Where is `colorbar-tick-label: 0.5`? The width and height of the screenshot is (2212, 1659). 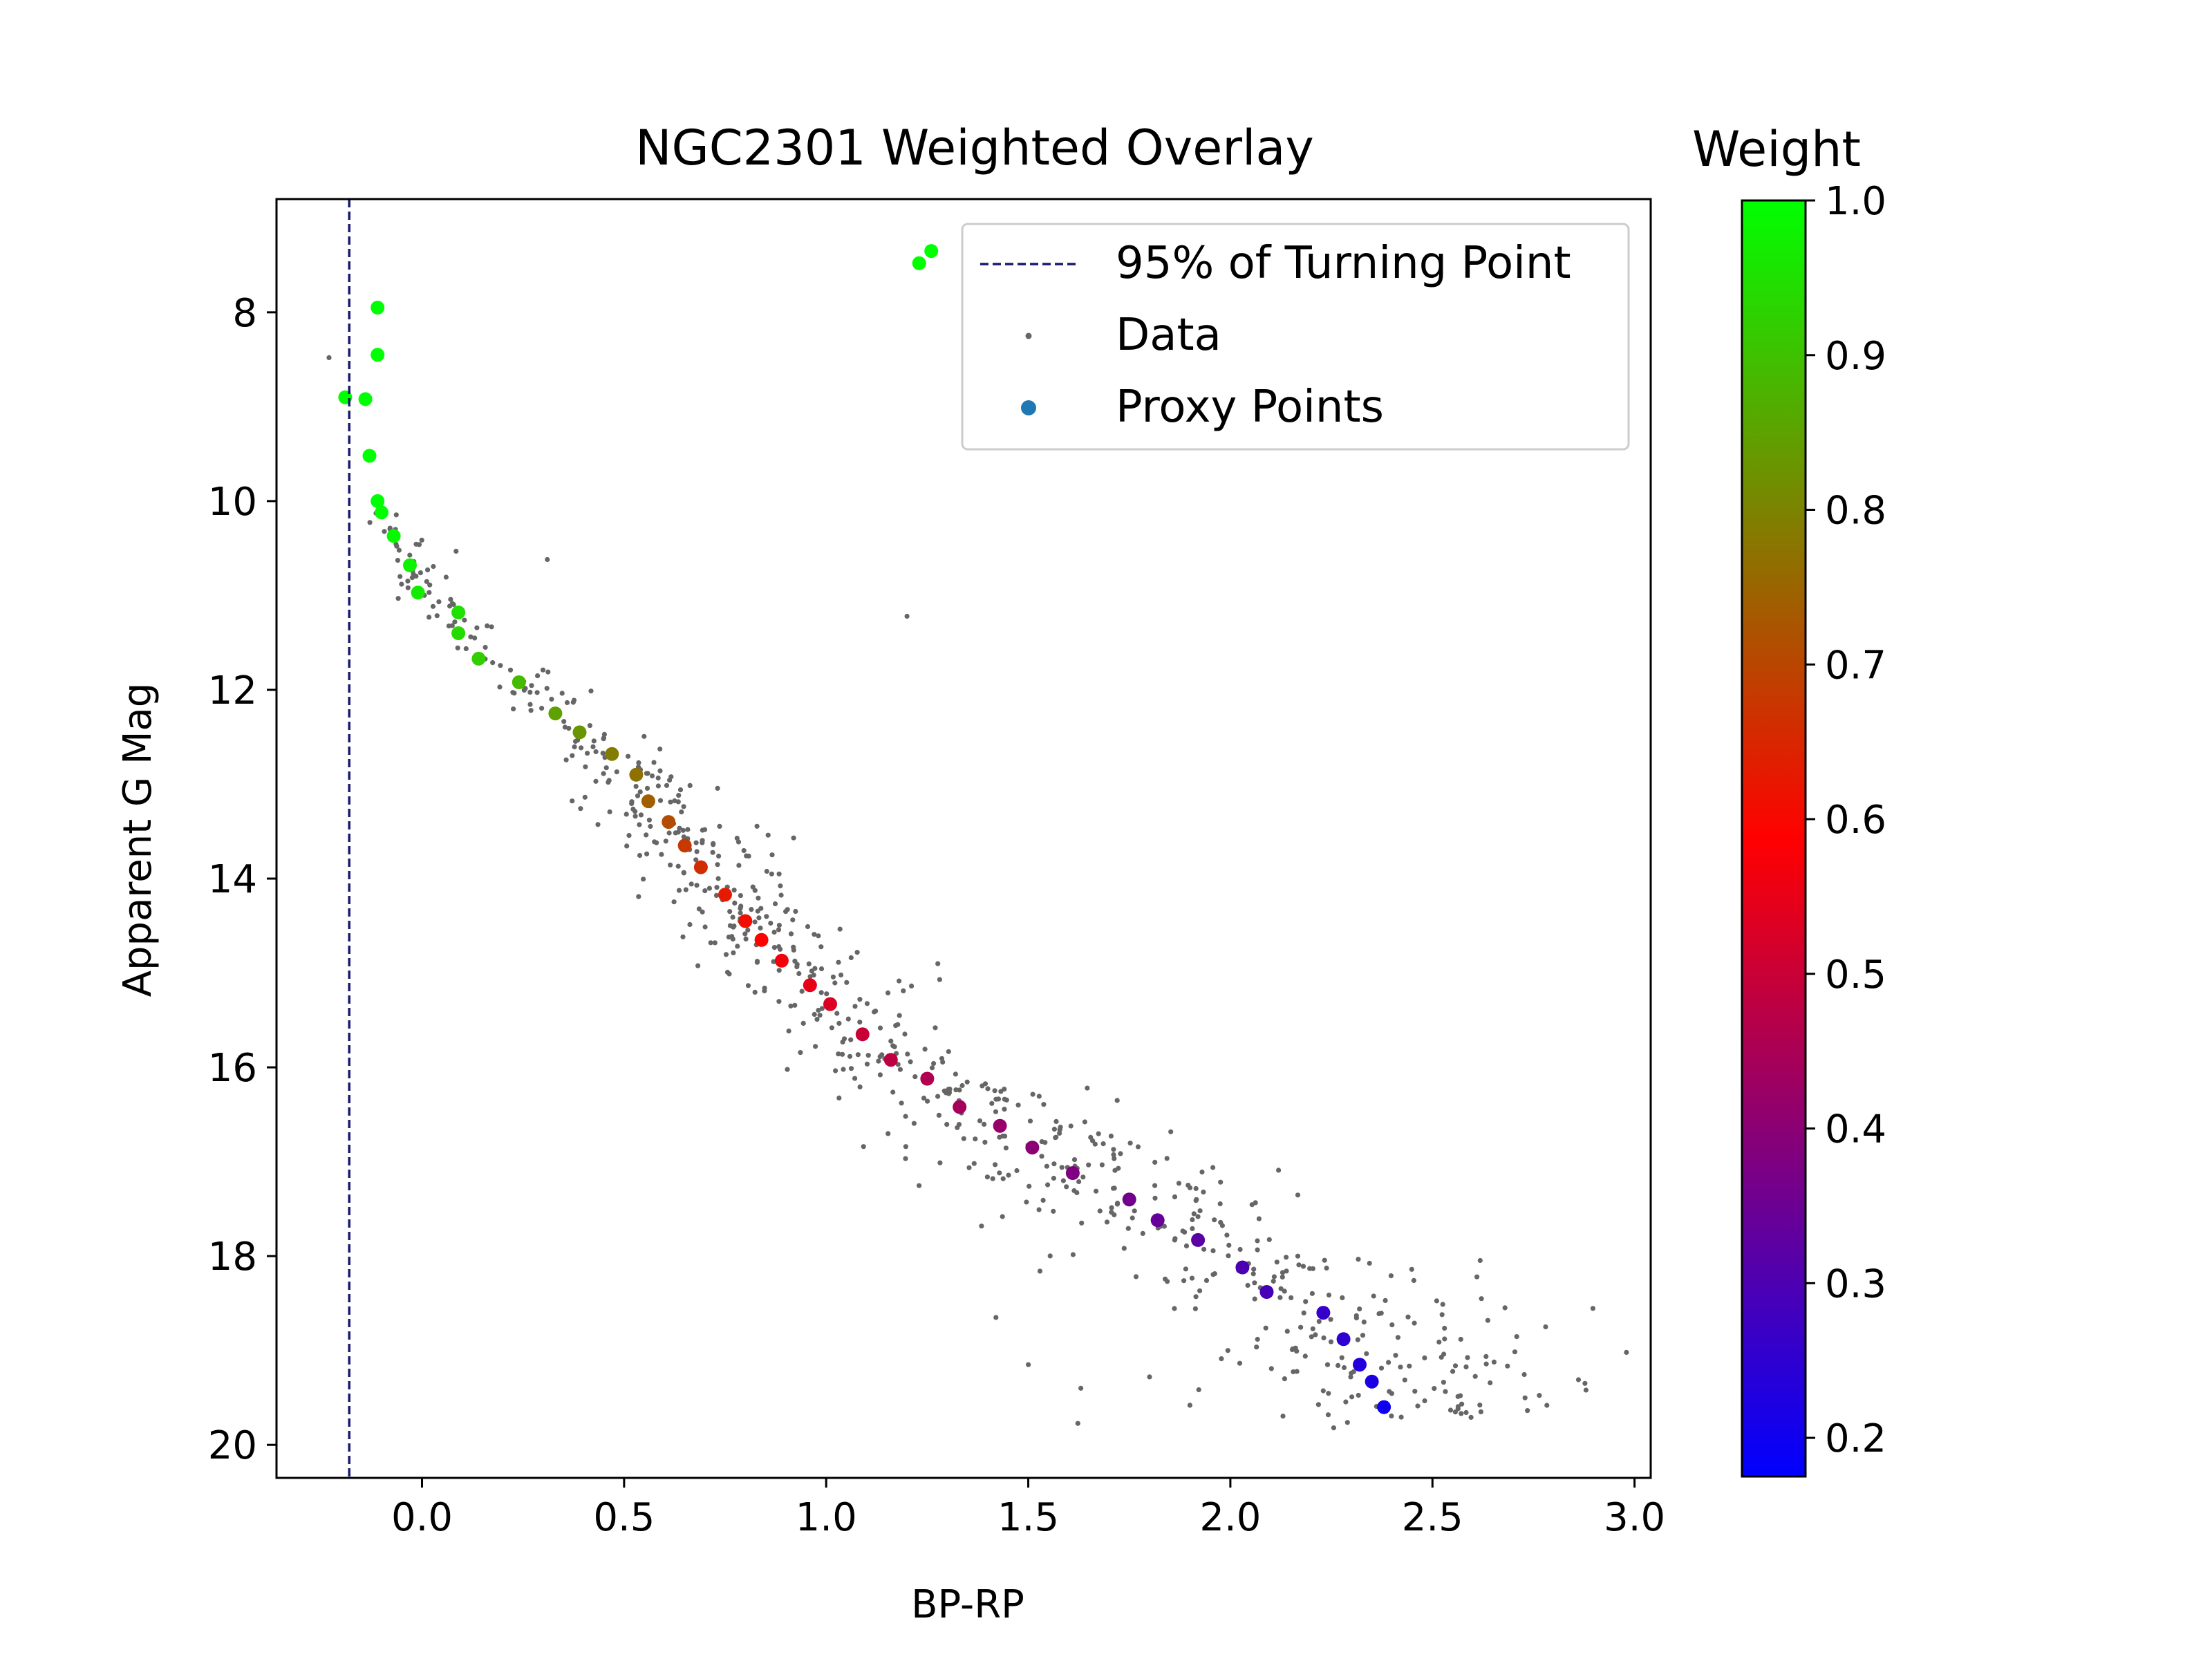 colorbar-tick-label: 0.5 is located at coordinates (1855, 975).